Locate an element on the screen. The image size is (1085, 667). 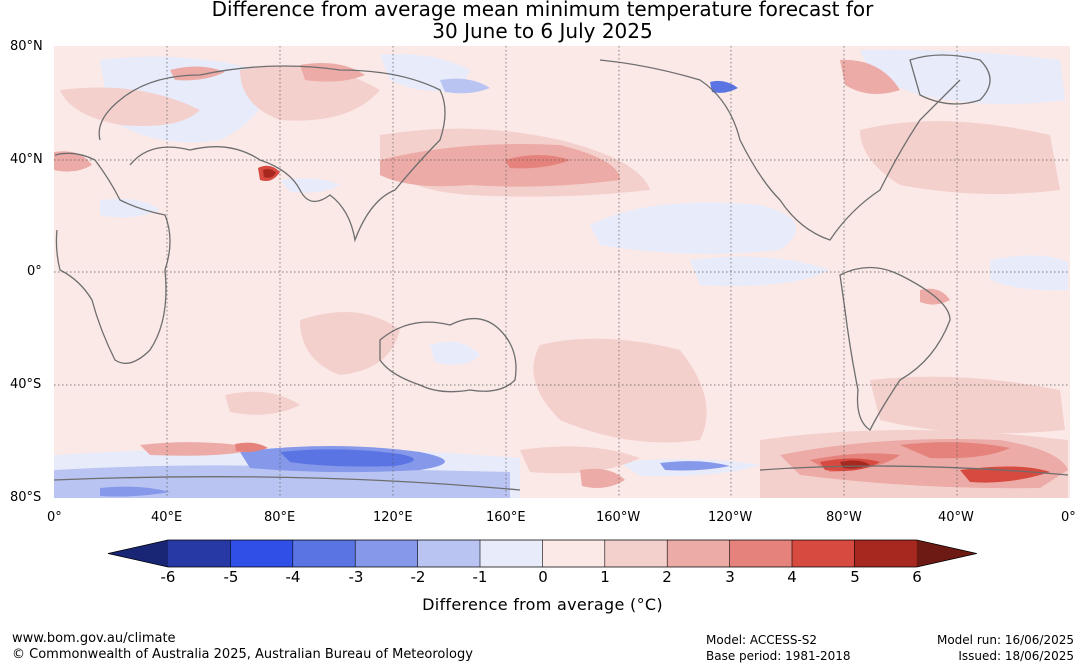
lat-label-80n: 80°N is located at coordinates (26, 46).